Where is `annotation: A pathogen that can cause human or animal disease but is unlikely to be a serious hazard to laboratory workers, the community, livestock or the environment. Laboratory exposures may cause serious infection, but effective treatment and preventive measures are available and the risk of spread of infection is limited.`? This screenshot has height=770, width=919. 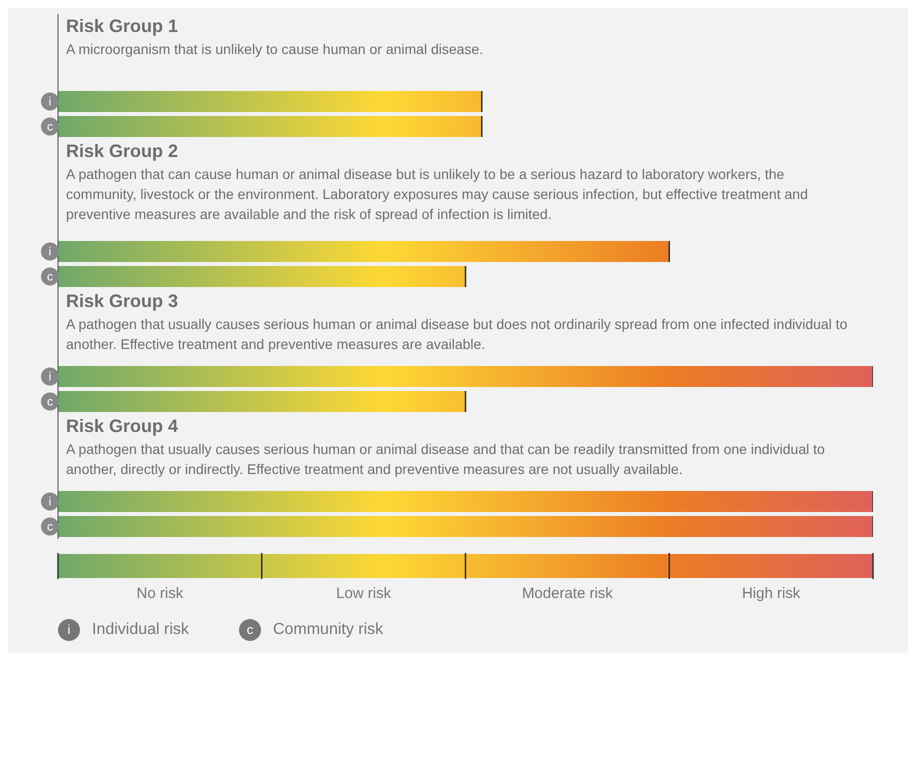 annotation: A pathogen that can cause human or animal disease but is unlikely to be a serious hazard to laboratory workers, the community, livestock or the environment. Laboratory exposures may cause serious infection, but effective treatment and preventive measures are available and the risk of spread of infection is limited. is located at coordinates (437, 194).